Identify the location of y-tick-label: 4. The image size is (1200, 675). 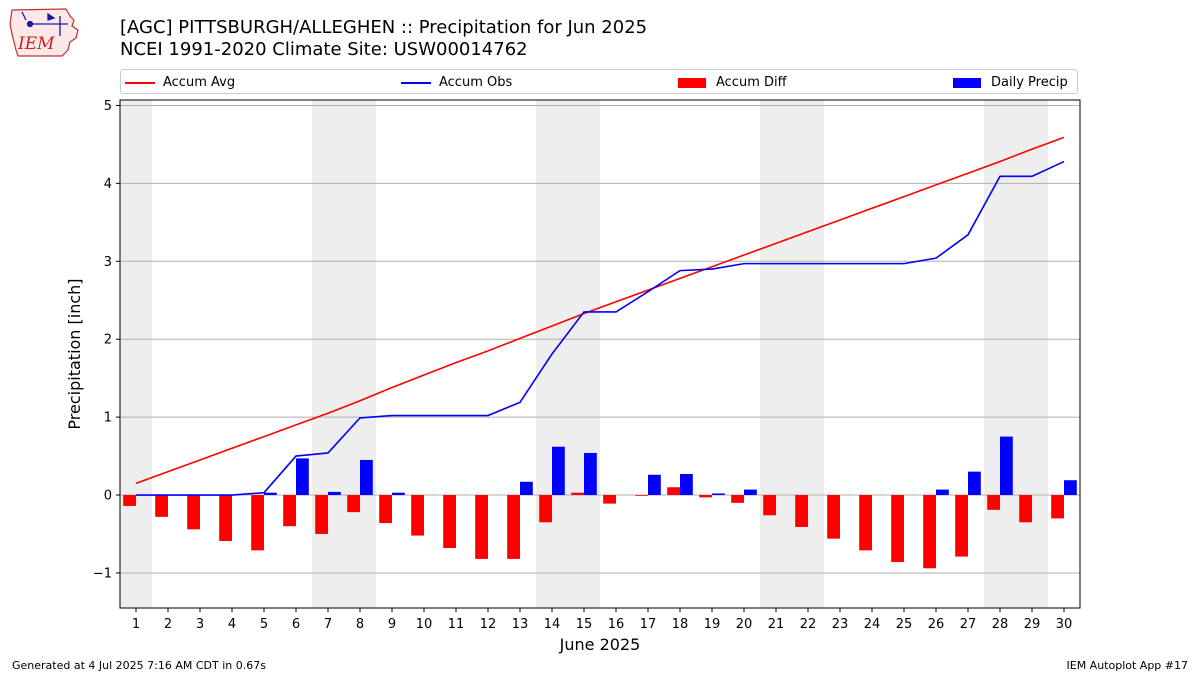
(108, 184).